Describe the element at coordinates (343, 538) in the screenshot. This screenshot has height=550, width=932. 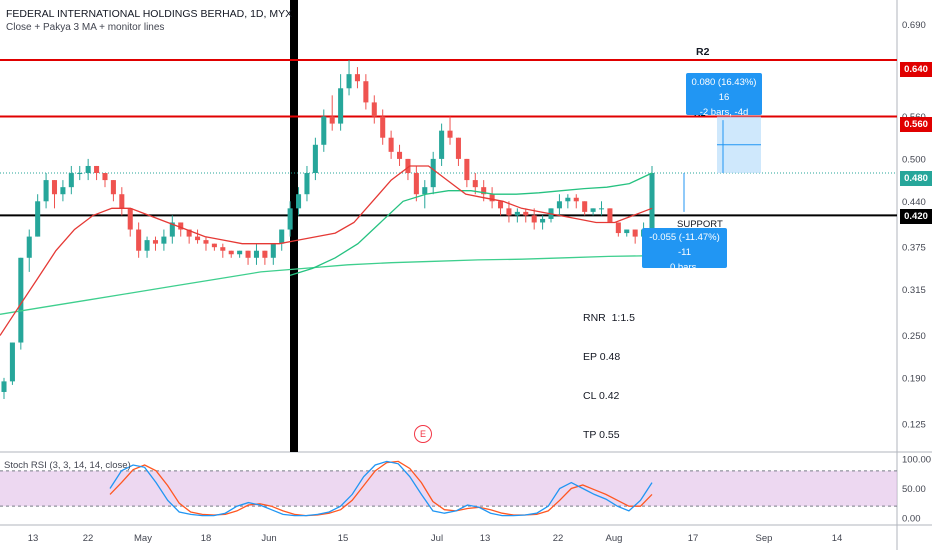
I see `x-tick-label: 15` at that location.